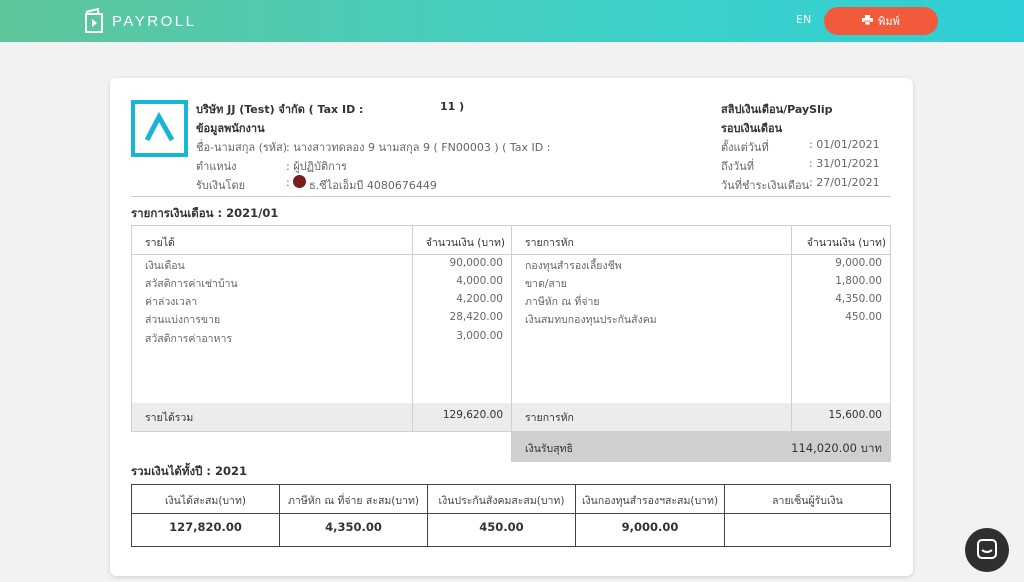 This screenshot has width=1024, height=582. I want to click on annual-header-provident-fund: เงินกองทุนสำรองฯสะสม(บาท), so click(650, 501).